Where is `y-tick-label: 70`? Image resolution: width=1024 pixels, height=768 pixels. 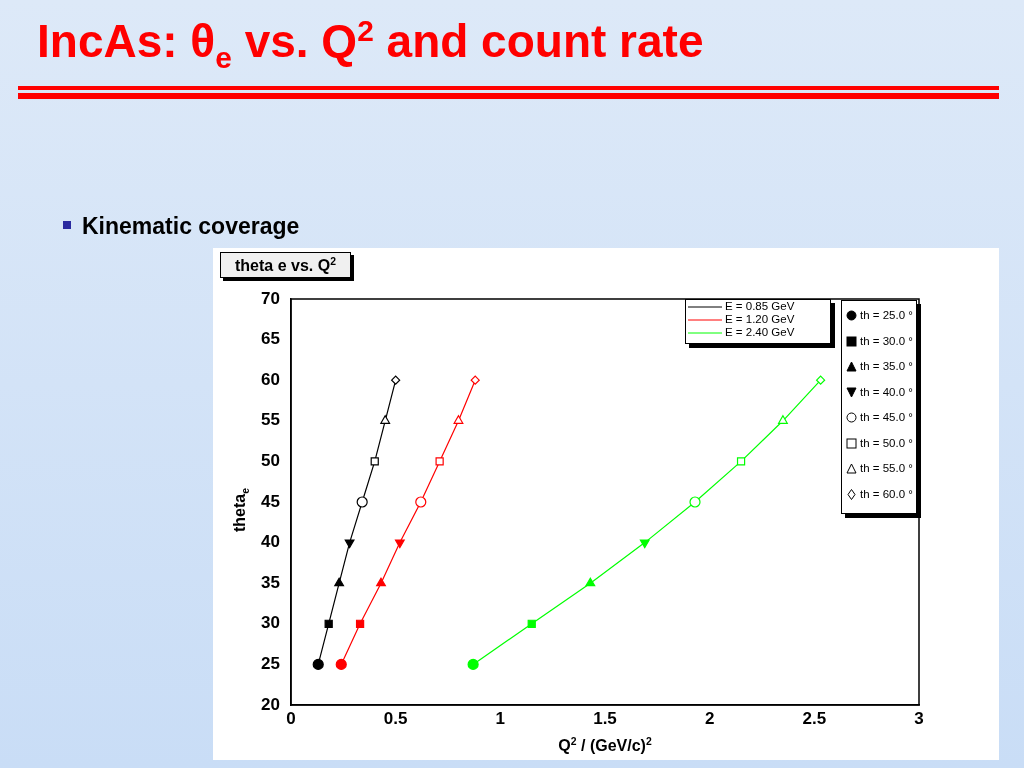 y-tick-label: 70 is located at coordinates (270, 298).